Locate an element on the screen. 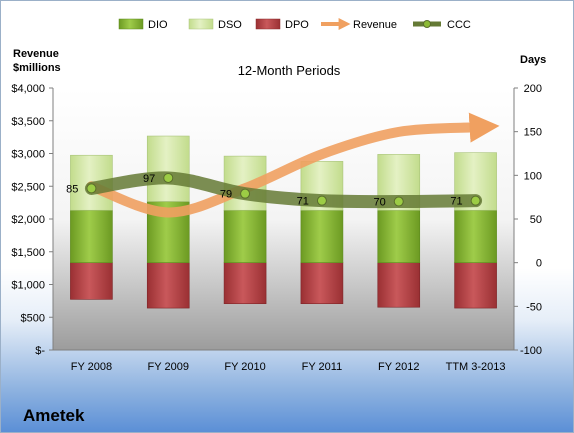 The height and width of the screenshot is (433, 574). legend-label-revenue: Revenue is located at coordinates (375, 25).